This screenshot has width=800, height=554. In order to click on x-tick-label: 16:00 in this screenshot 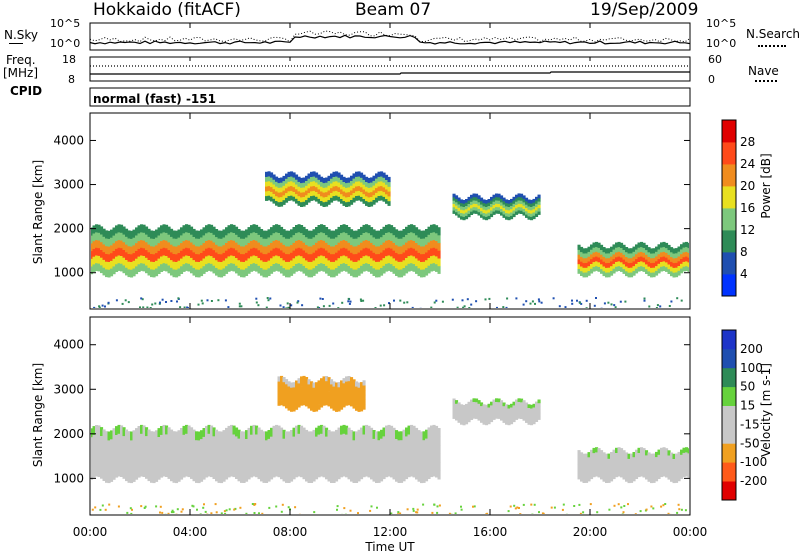, I will do `click(490, 532)`.